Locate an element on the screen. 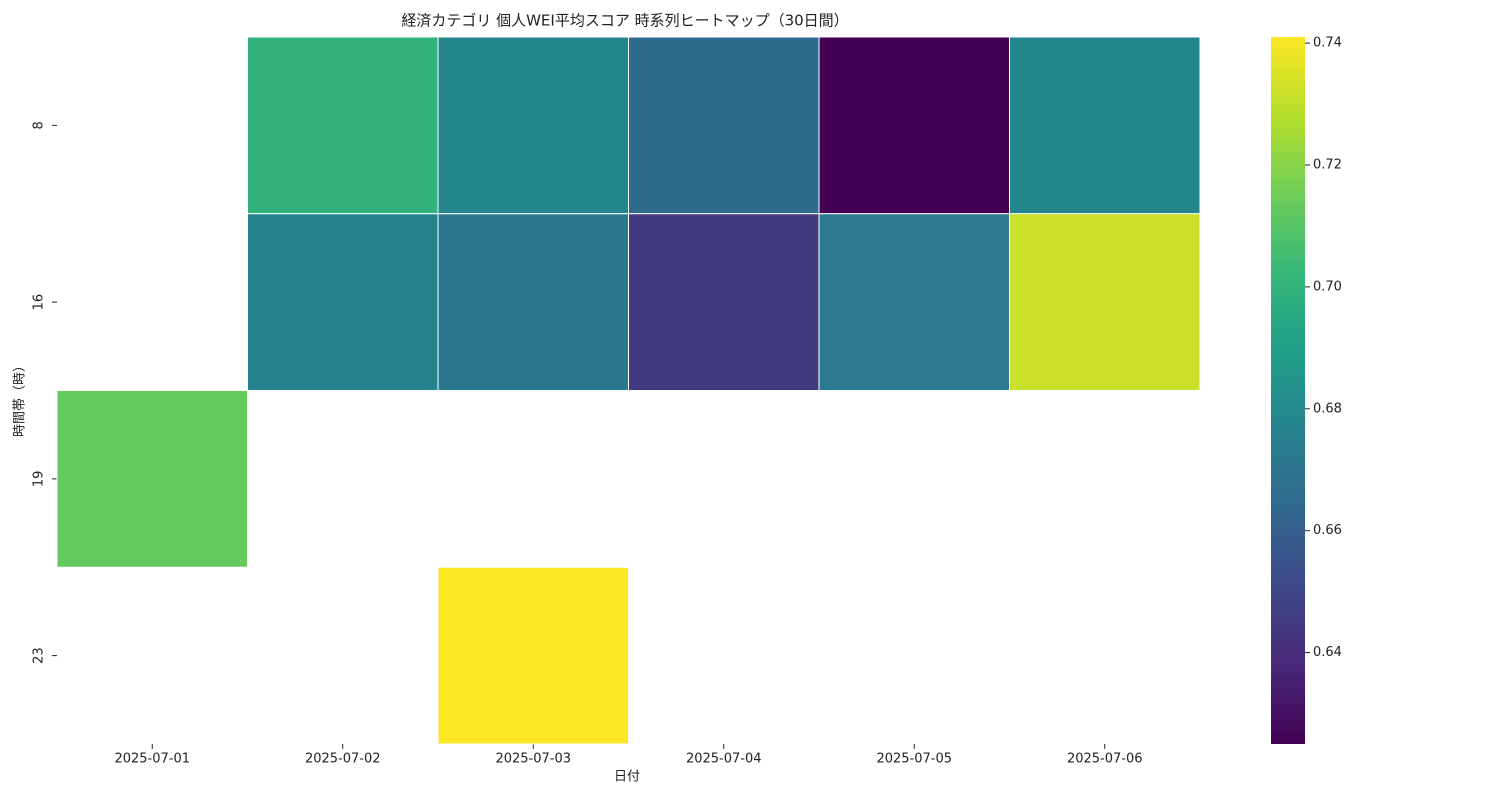  x-tick-label: 2025-07-02 is located at coordinates (343, 759).